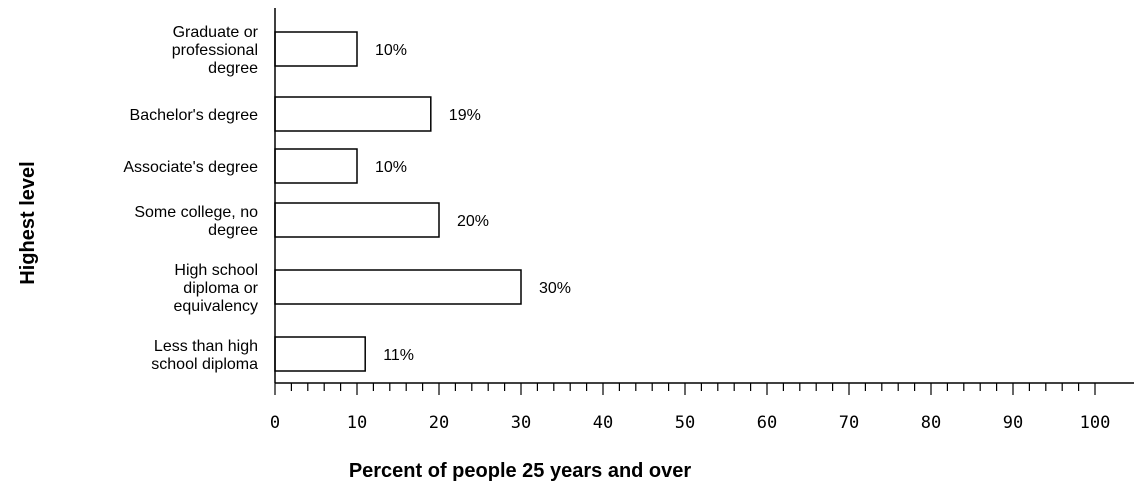  I want to click on x-tick-label: 0, so click(275, 423).